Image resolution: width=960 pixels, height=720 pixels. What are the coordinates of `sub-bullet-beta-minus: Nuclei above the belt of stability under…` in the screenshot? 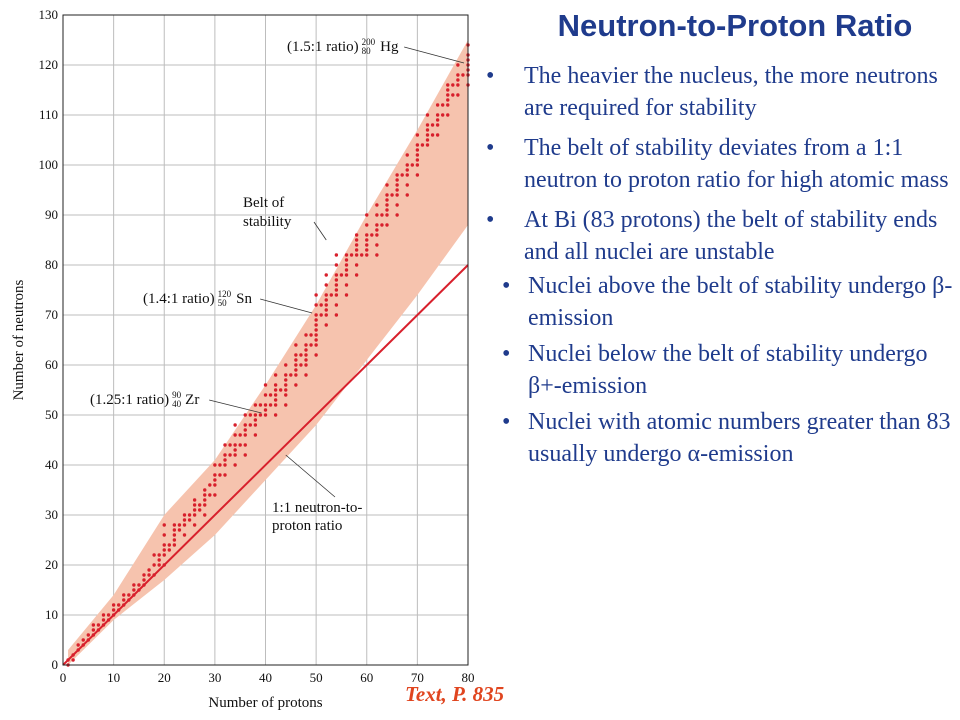 It's located at (723, 302).